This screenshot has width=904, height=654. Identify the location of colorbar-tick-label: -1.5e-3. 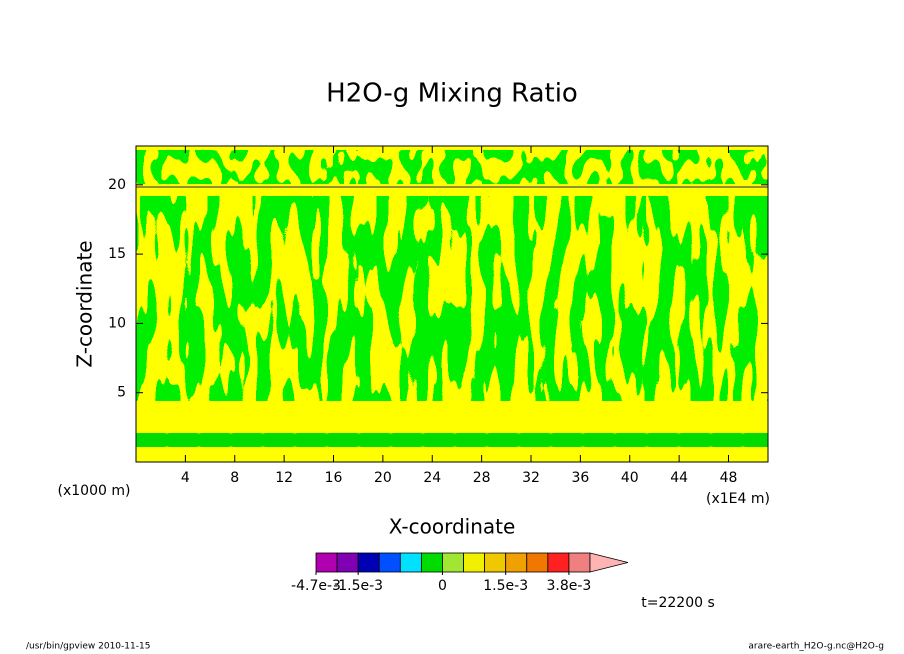
(358, 586).